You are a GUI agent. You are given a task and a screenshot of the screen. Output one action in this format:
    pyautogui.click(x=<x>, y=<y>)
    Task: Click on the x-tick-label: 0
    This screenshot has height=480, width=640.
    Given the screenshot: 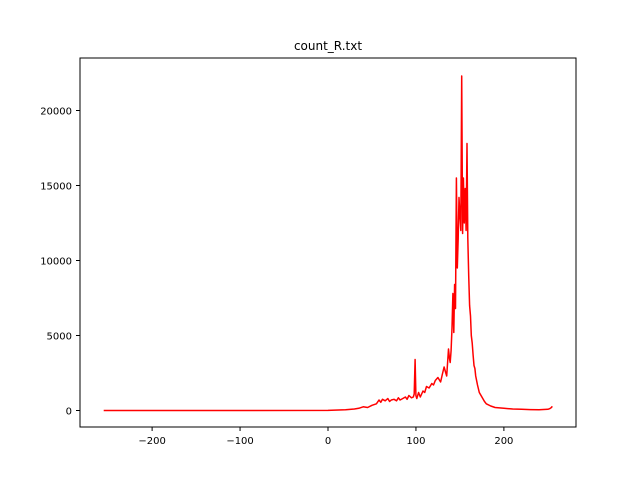 What is the action you would take?
    pyautogui.click(x=328, y=441)
    